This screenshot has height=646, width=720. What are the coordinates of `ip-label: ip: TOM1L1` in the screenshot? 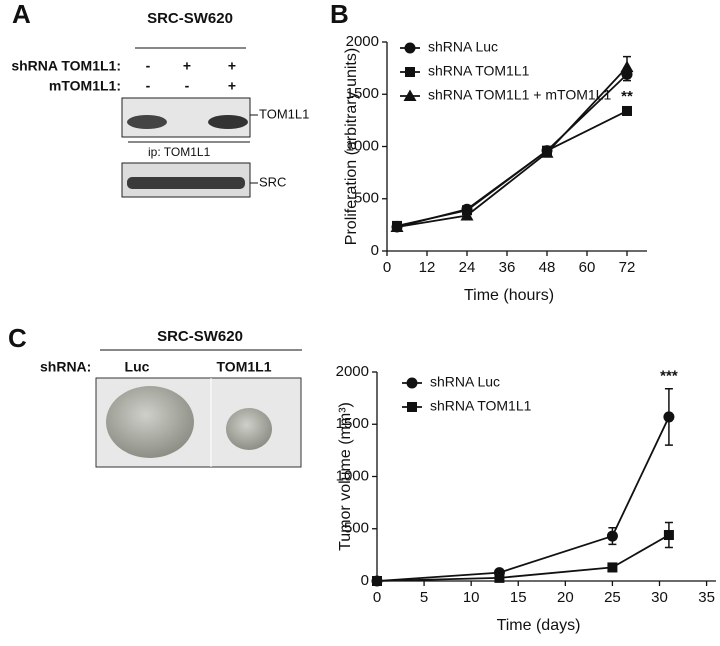 It's located at (179, 152).